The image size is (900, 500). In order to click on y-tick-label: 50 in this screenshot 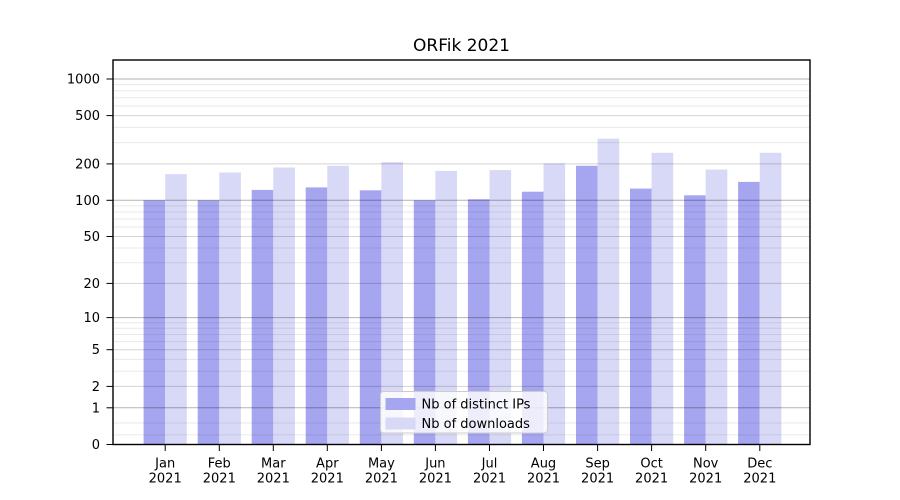, I will do `click(91, 237)`.